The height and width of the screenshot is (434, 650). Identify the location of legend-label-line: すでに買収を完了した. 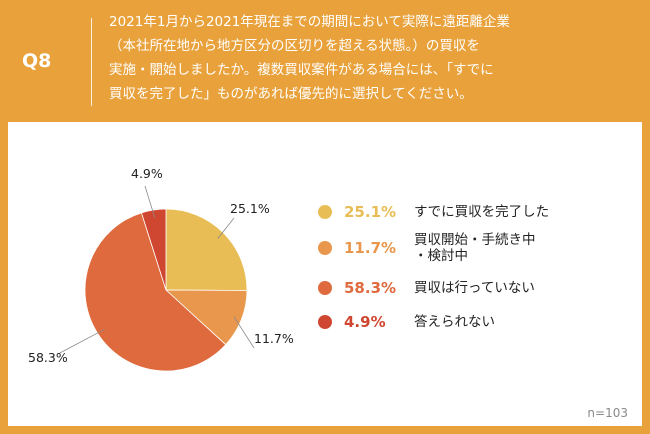
(482, 212).